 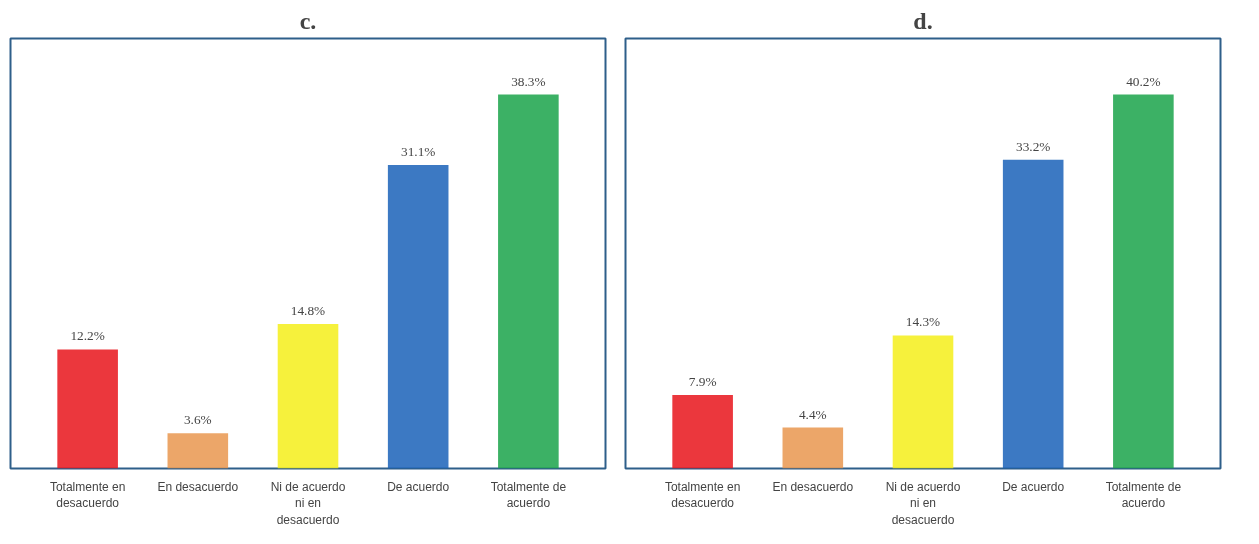 I want to click on data-label: 7.9%, so click(x=702, y=382).